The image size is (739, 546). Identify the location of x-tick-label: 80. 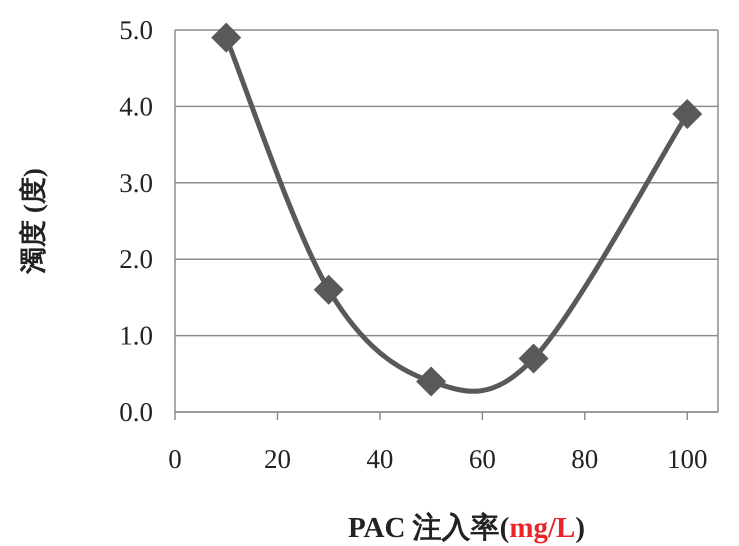
(584, 459).